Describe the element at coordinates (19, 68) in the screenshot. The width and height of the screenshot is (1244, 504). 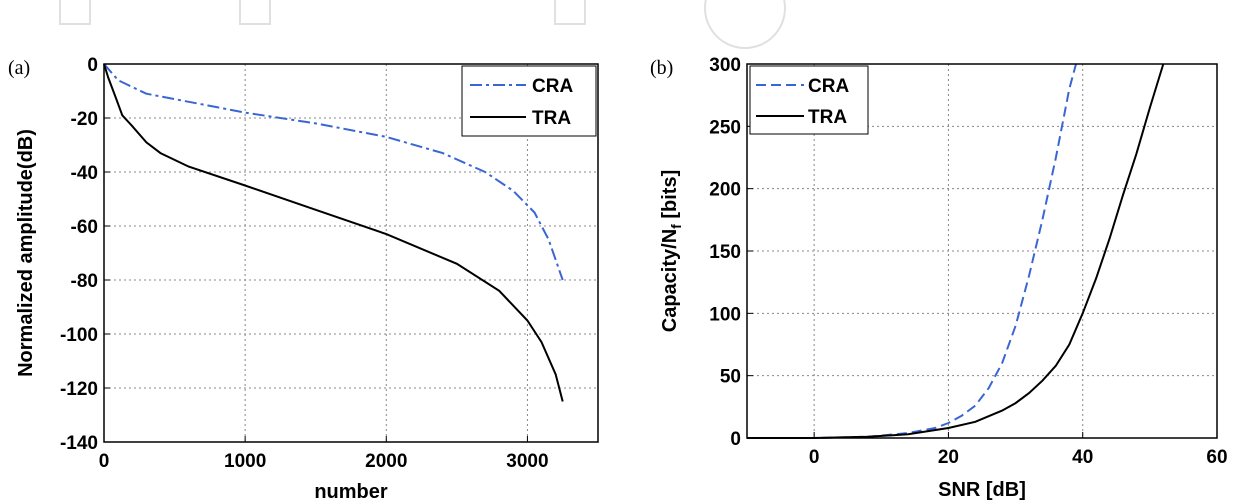
I see `panel-a-label: (a)` at that location.